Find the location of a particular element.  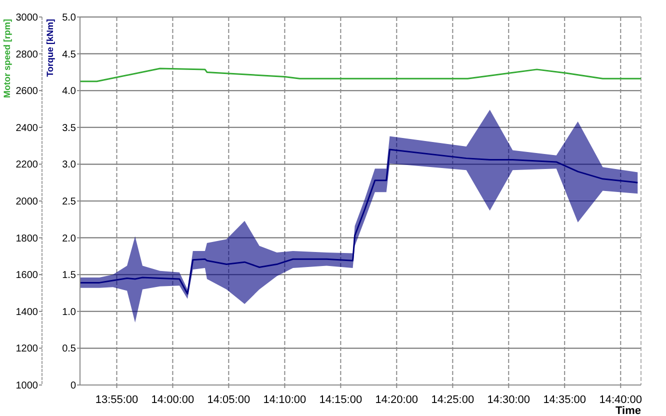

y2-tick-label: 4.0 is located at coordinates (69, 92).